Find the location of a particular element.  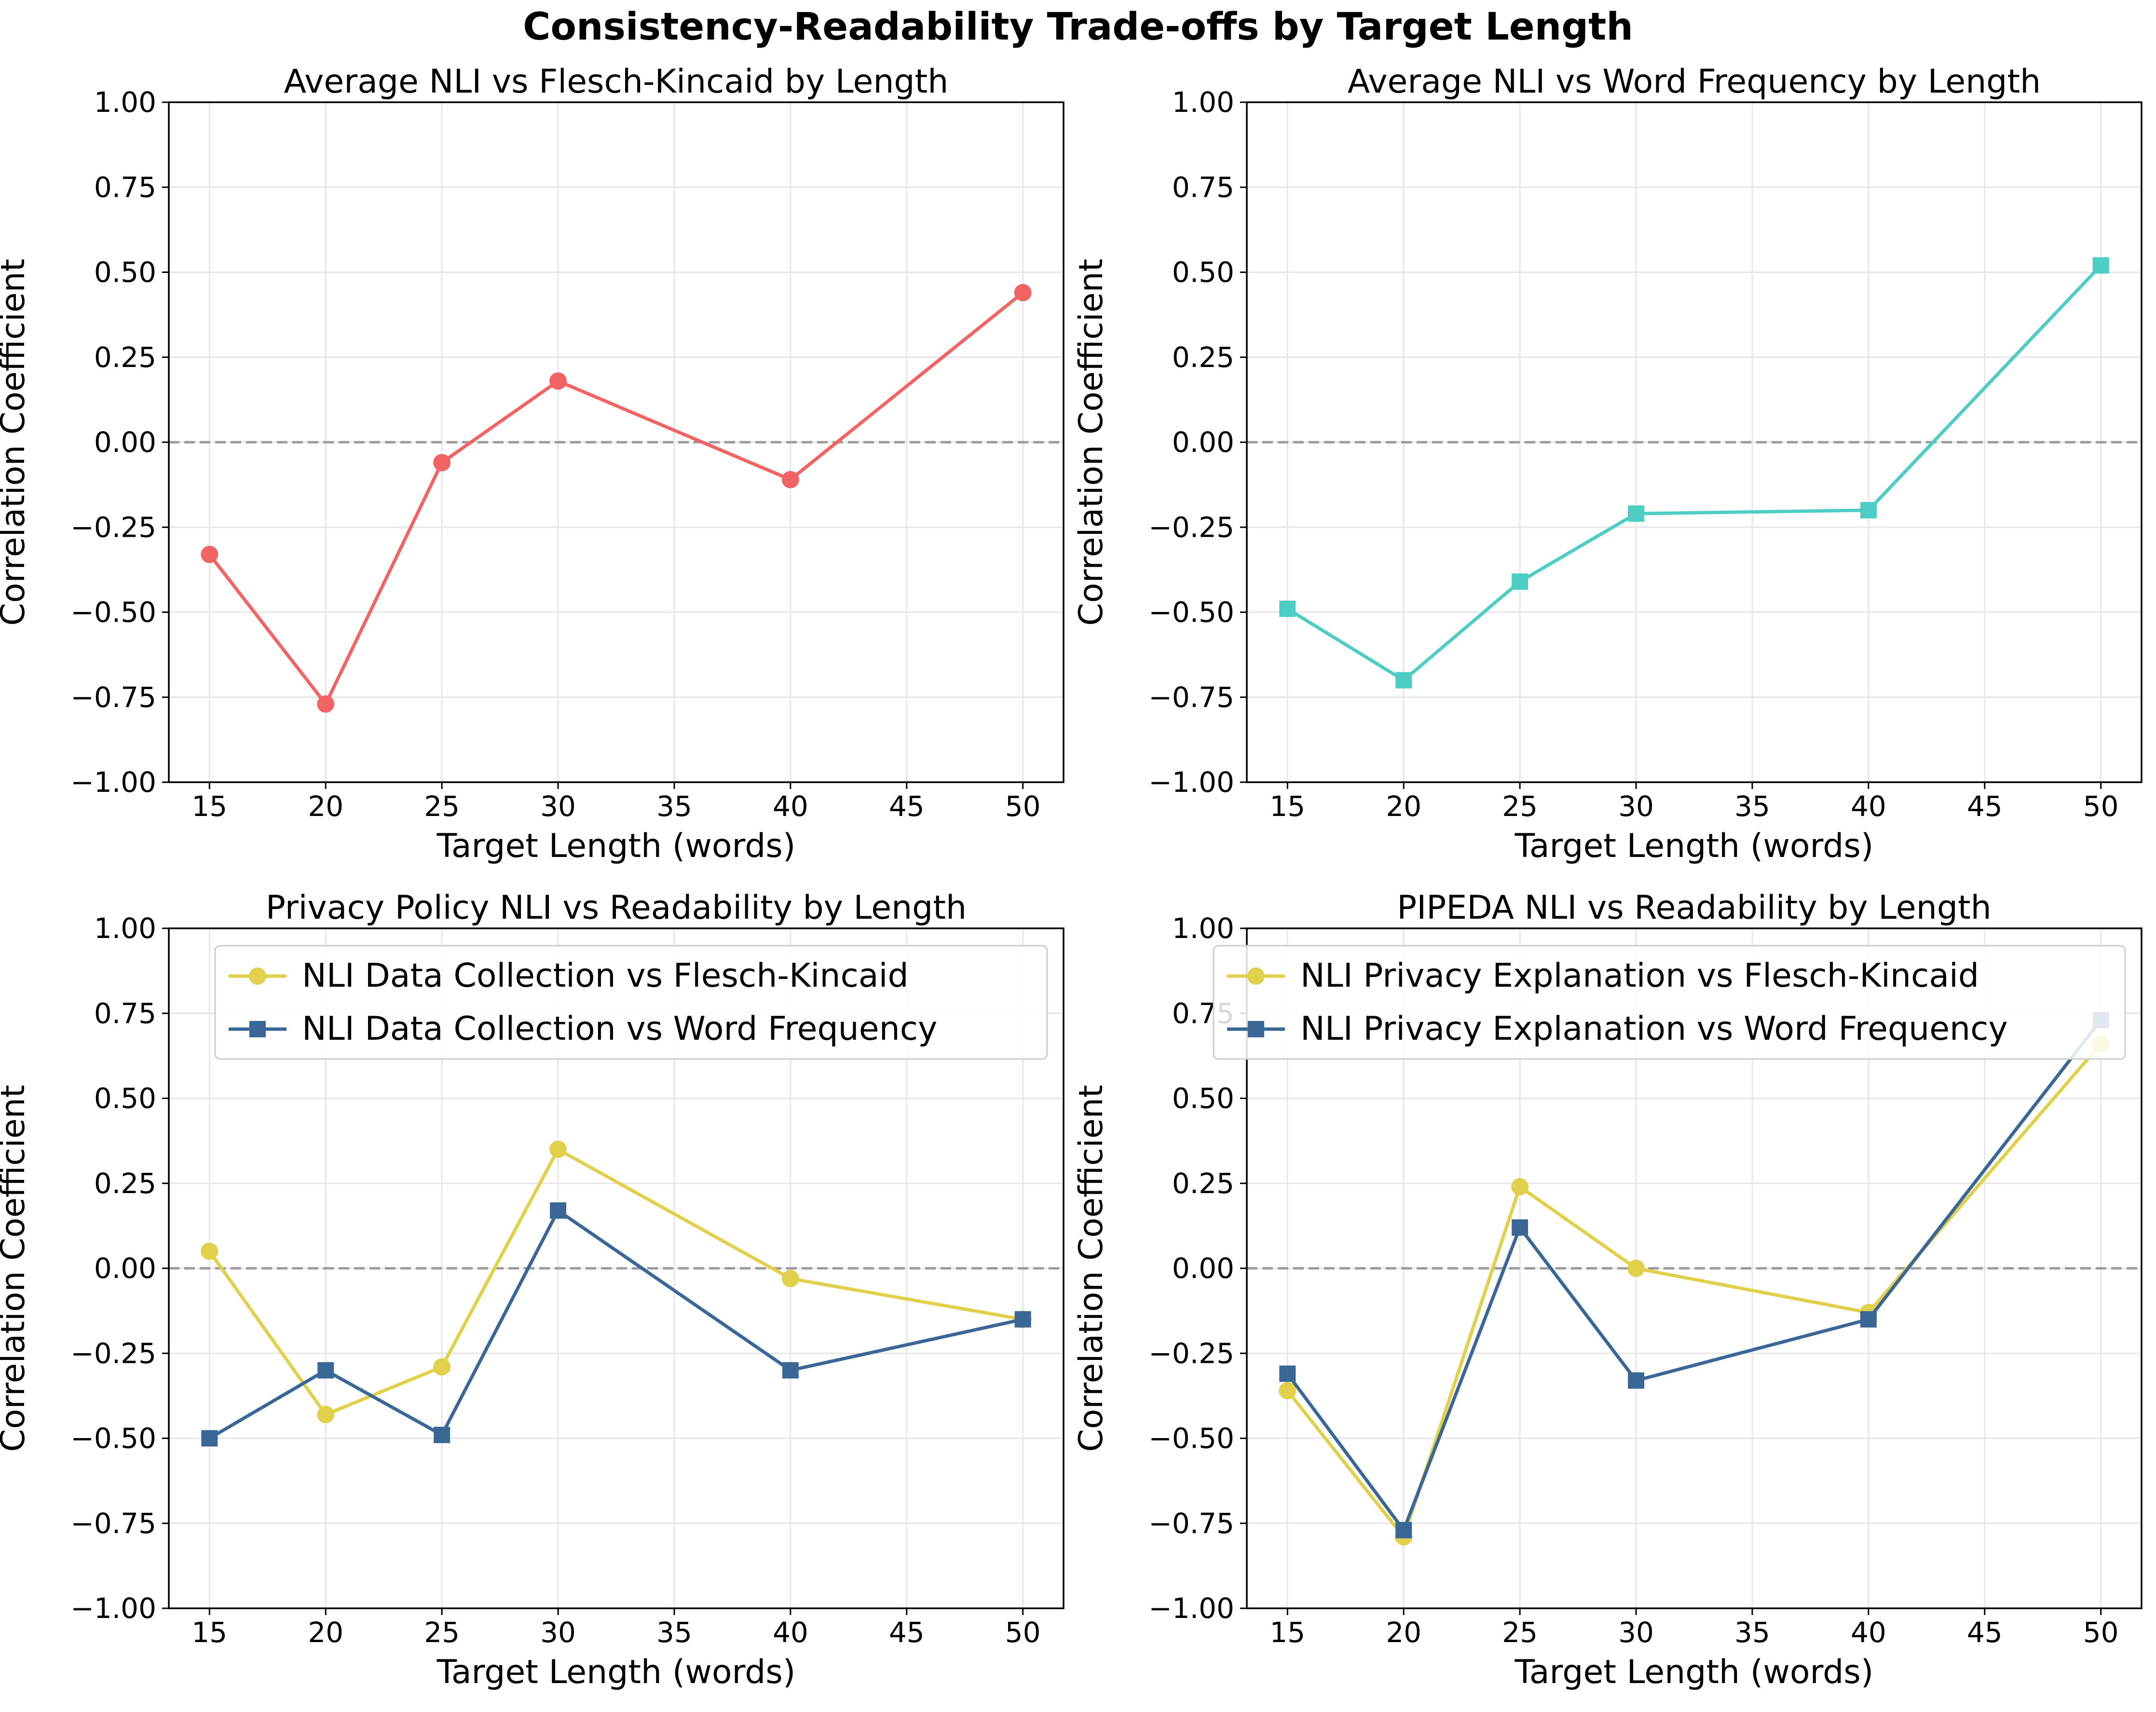

legend-entry: NLI Data Collection vs Flesch-Kincaid is located at coordinates (605, 976).